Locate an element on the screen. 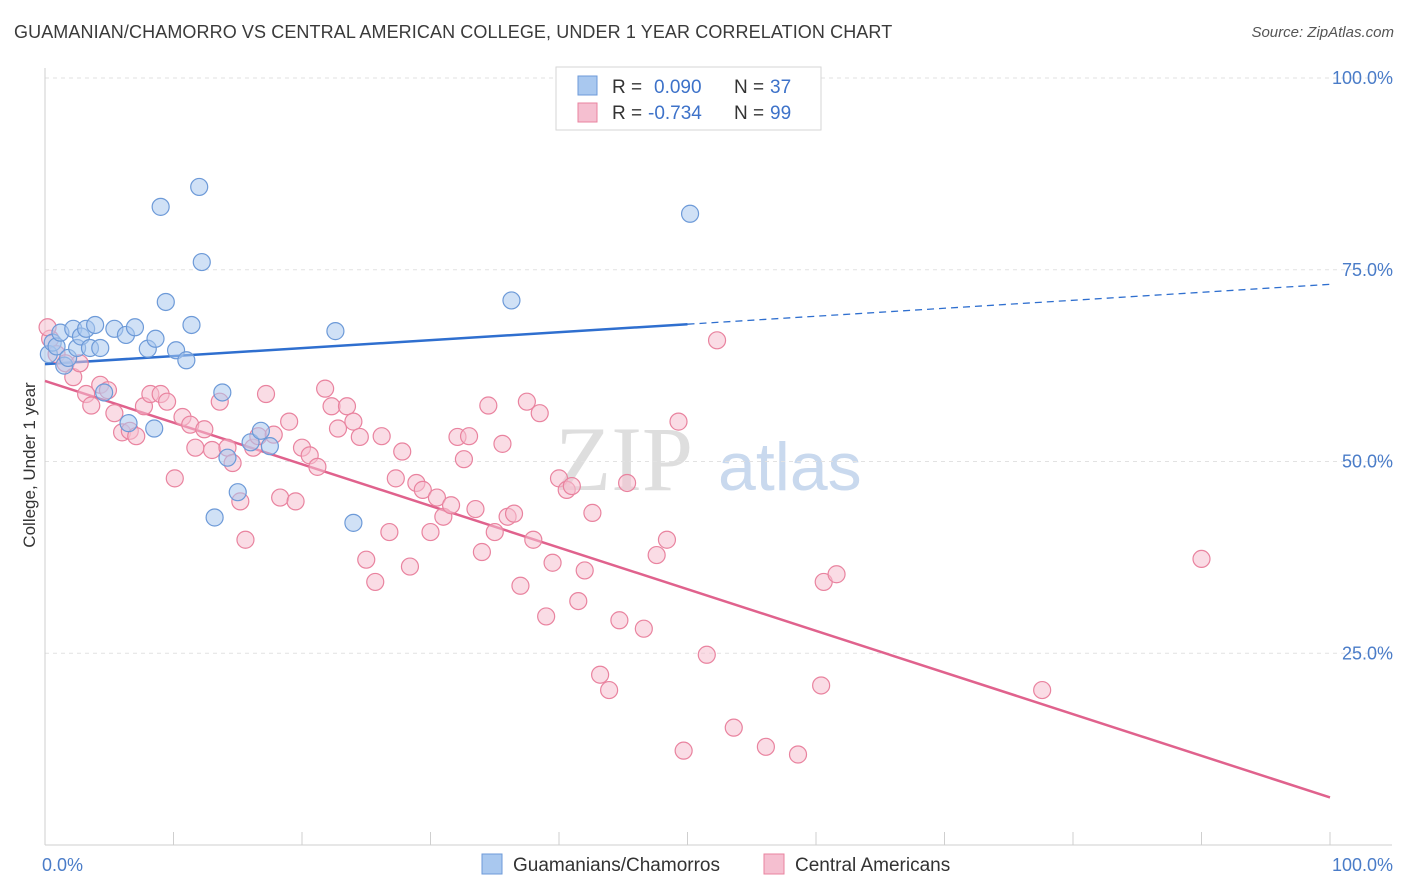  y-tick-label: 75.0% is located at coordinates (1367, 270).